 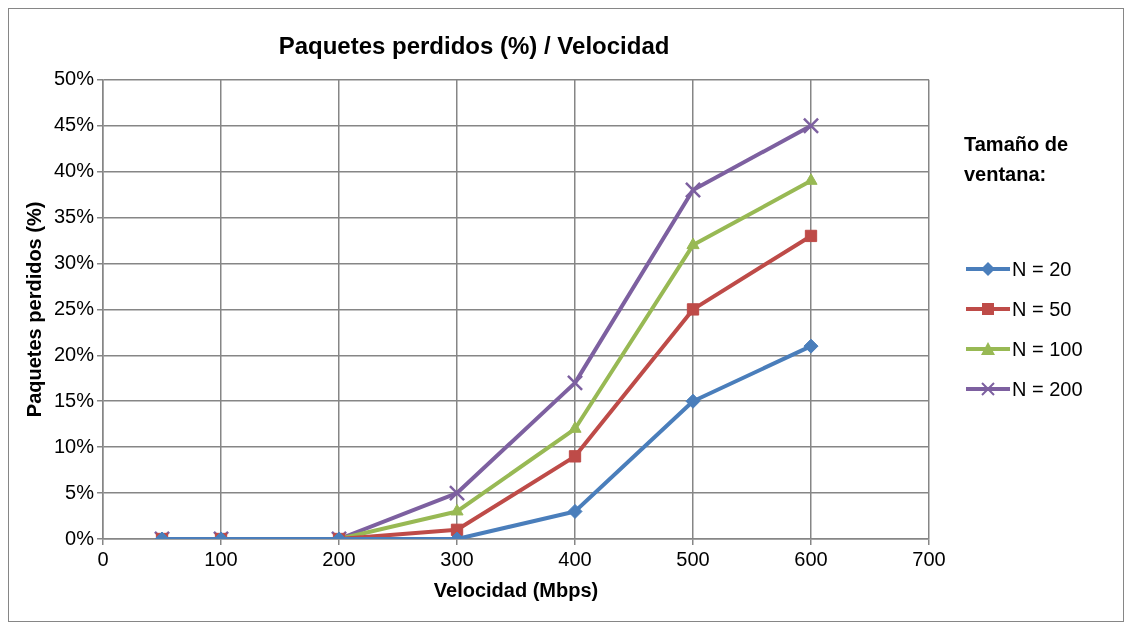 What do you see at coordinates (74, 353) in the screenshot?
I see `y-tick-label: 20%` at bounding box center [74, 353].